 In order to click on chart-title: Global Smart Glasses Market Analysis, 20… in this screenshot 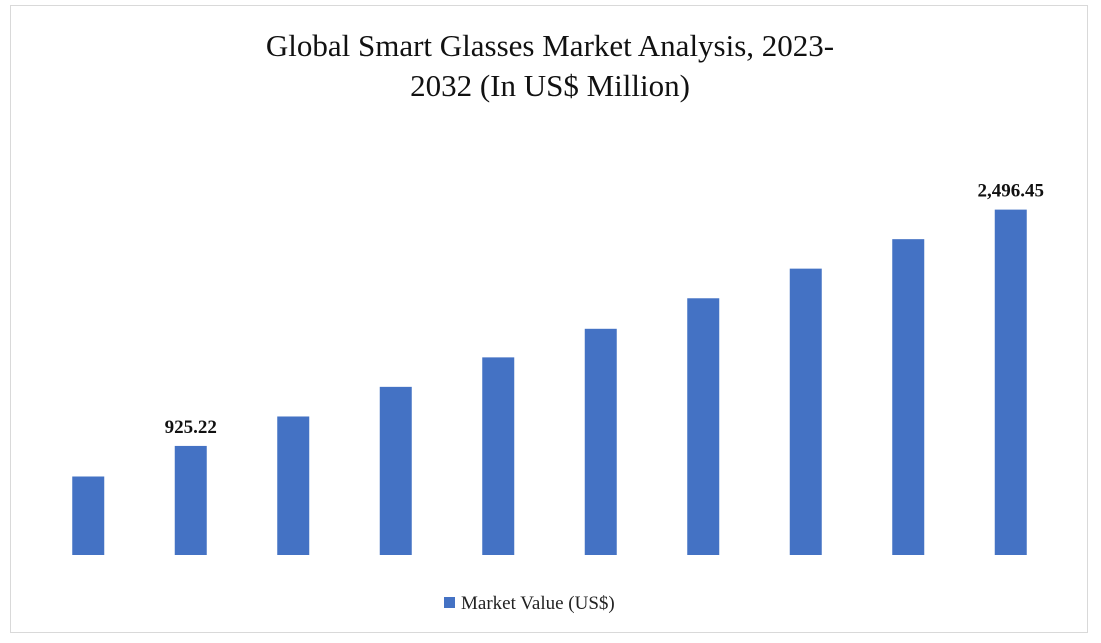, I will do `click(550, 65)`.